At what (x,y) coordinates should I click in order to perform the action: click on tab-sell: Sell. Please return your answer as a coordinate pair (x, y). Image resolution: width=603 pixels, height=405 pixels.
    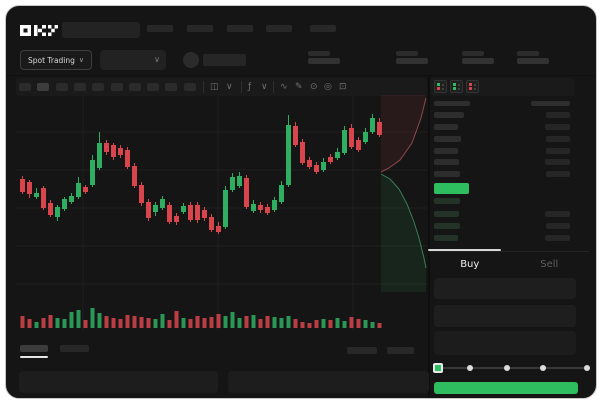
    Looking at the image, I should click on (549, 264).